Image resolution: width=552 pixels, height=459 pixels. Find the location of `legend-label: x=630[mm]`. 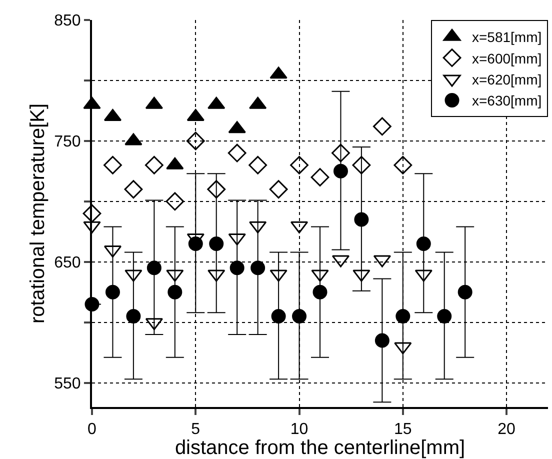

legend-label: x=630[mm] is located at coordinates (507, 100).